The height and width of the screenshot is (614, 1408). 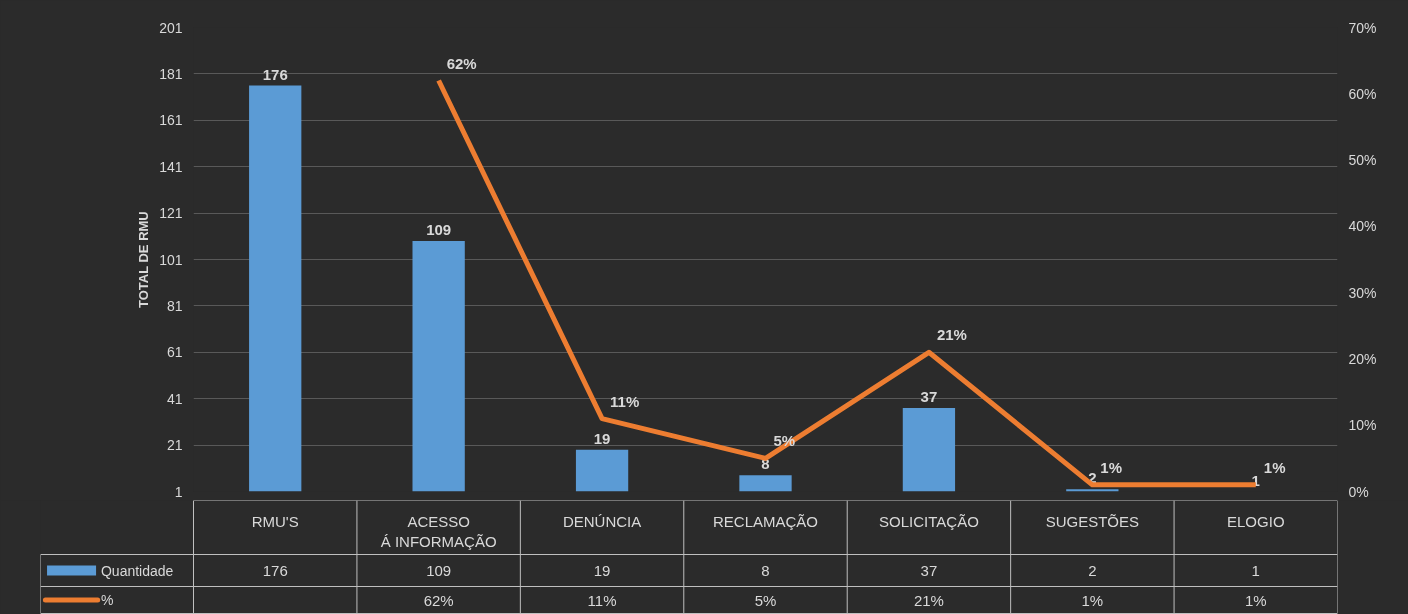 I want to click on legend-label: Quantidade, so click(x=137, y=570).